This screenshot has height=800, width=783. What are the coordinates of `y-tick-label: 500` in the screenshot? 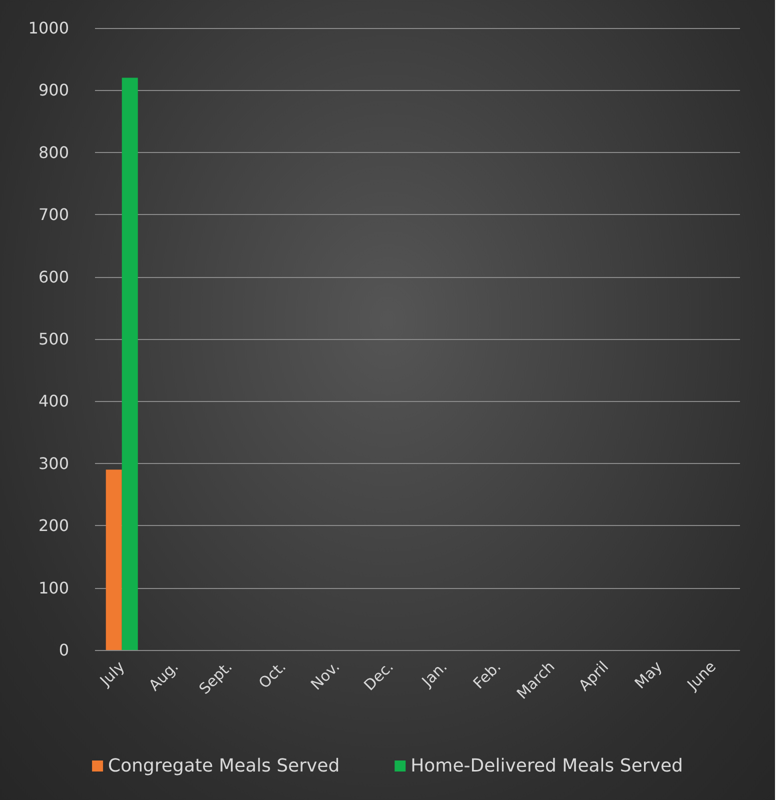 It's located at (53, 339).